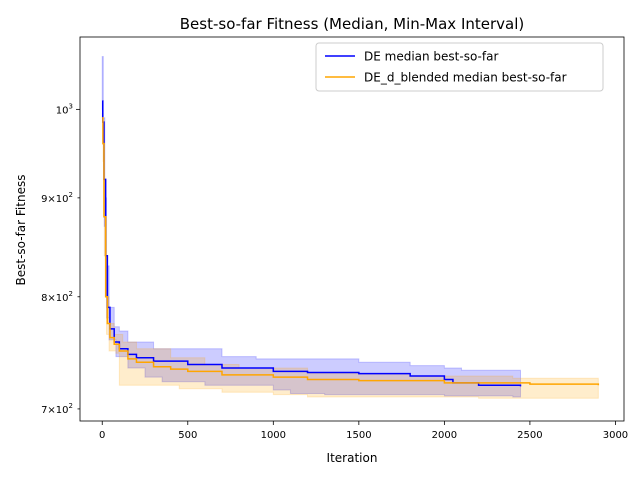 The image size is (640, 480). What do you see at coordinates (615, 435) in the screenshot?
I see `x-tick-label: 3000` at bounding box center [615, 435].